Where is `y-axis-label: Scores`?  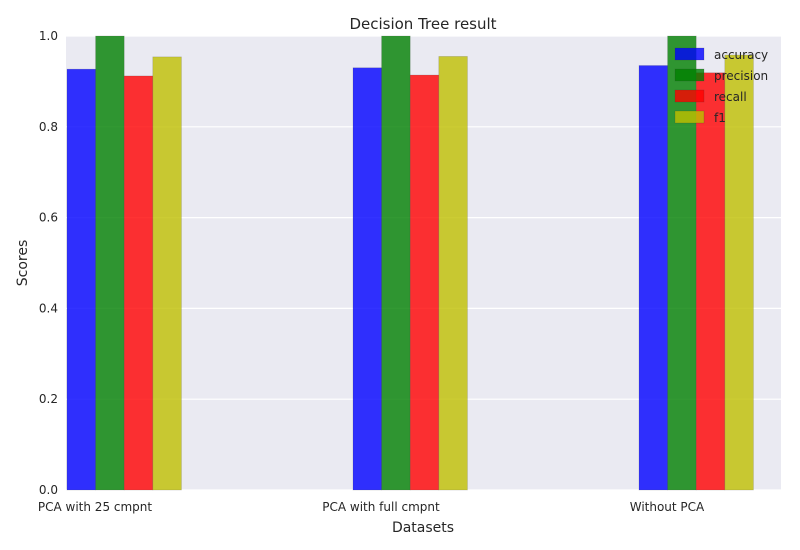
y-axis-label: Scores is located at coordinates (23, 263).